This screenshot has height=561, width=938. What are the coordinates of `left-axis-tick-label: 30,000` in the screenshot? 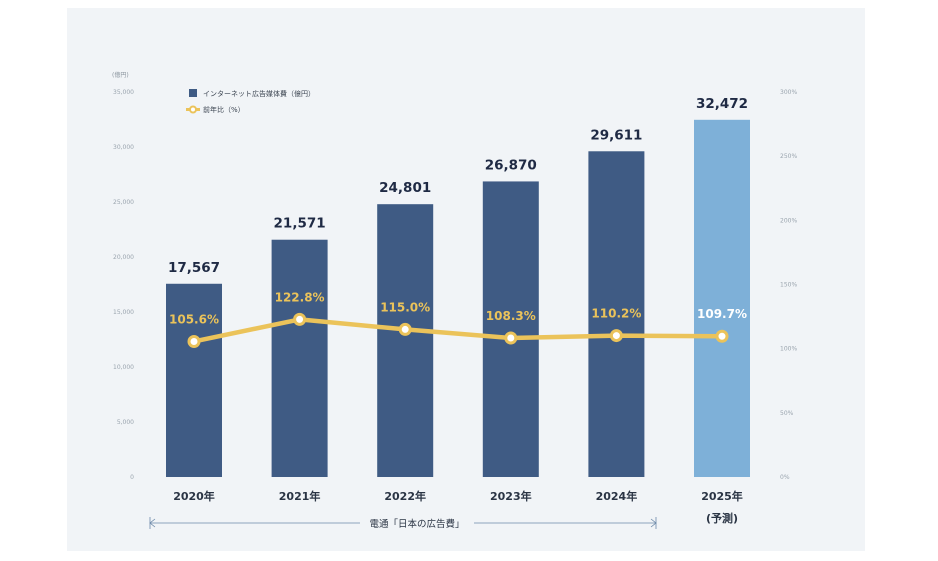 It's located at (123, 147).